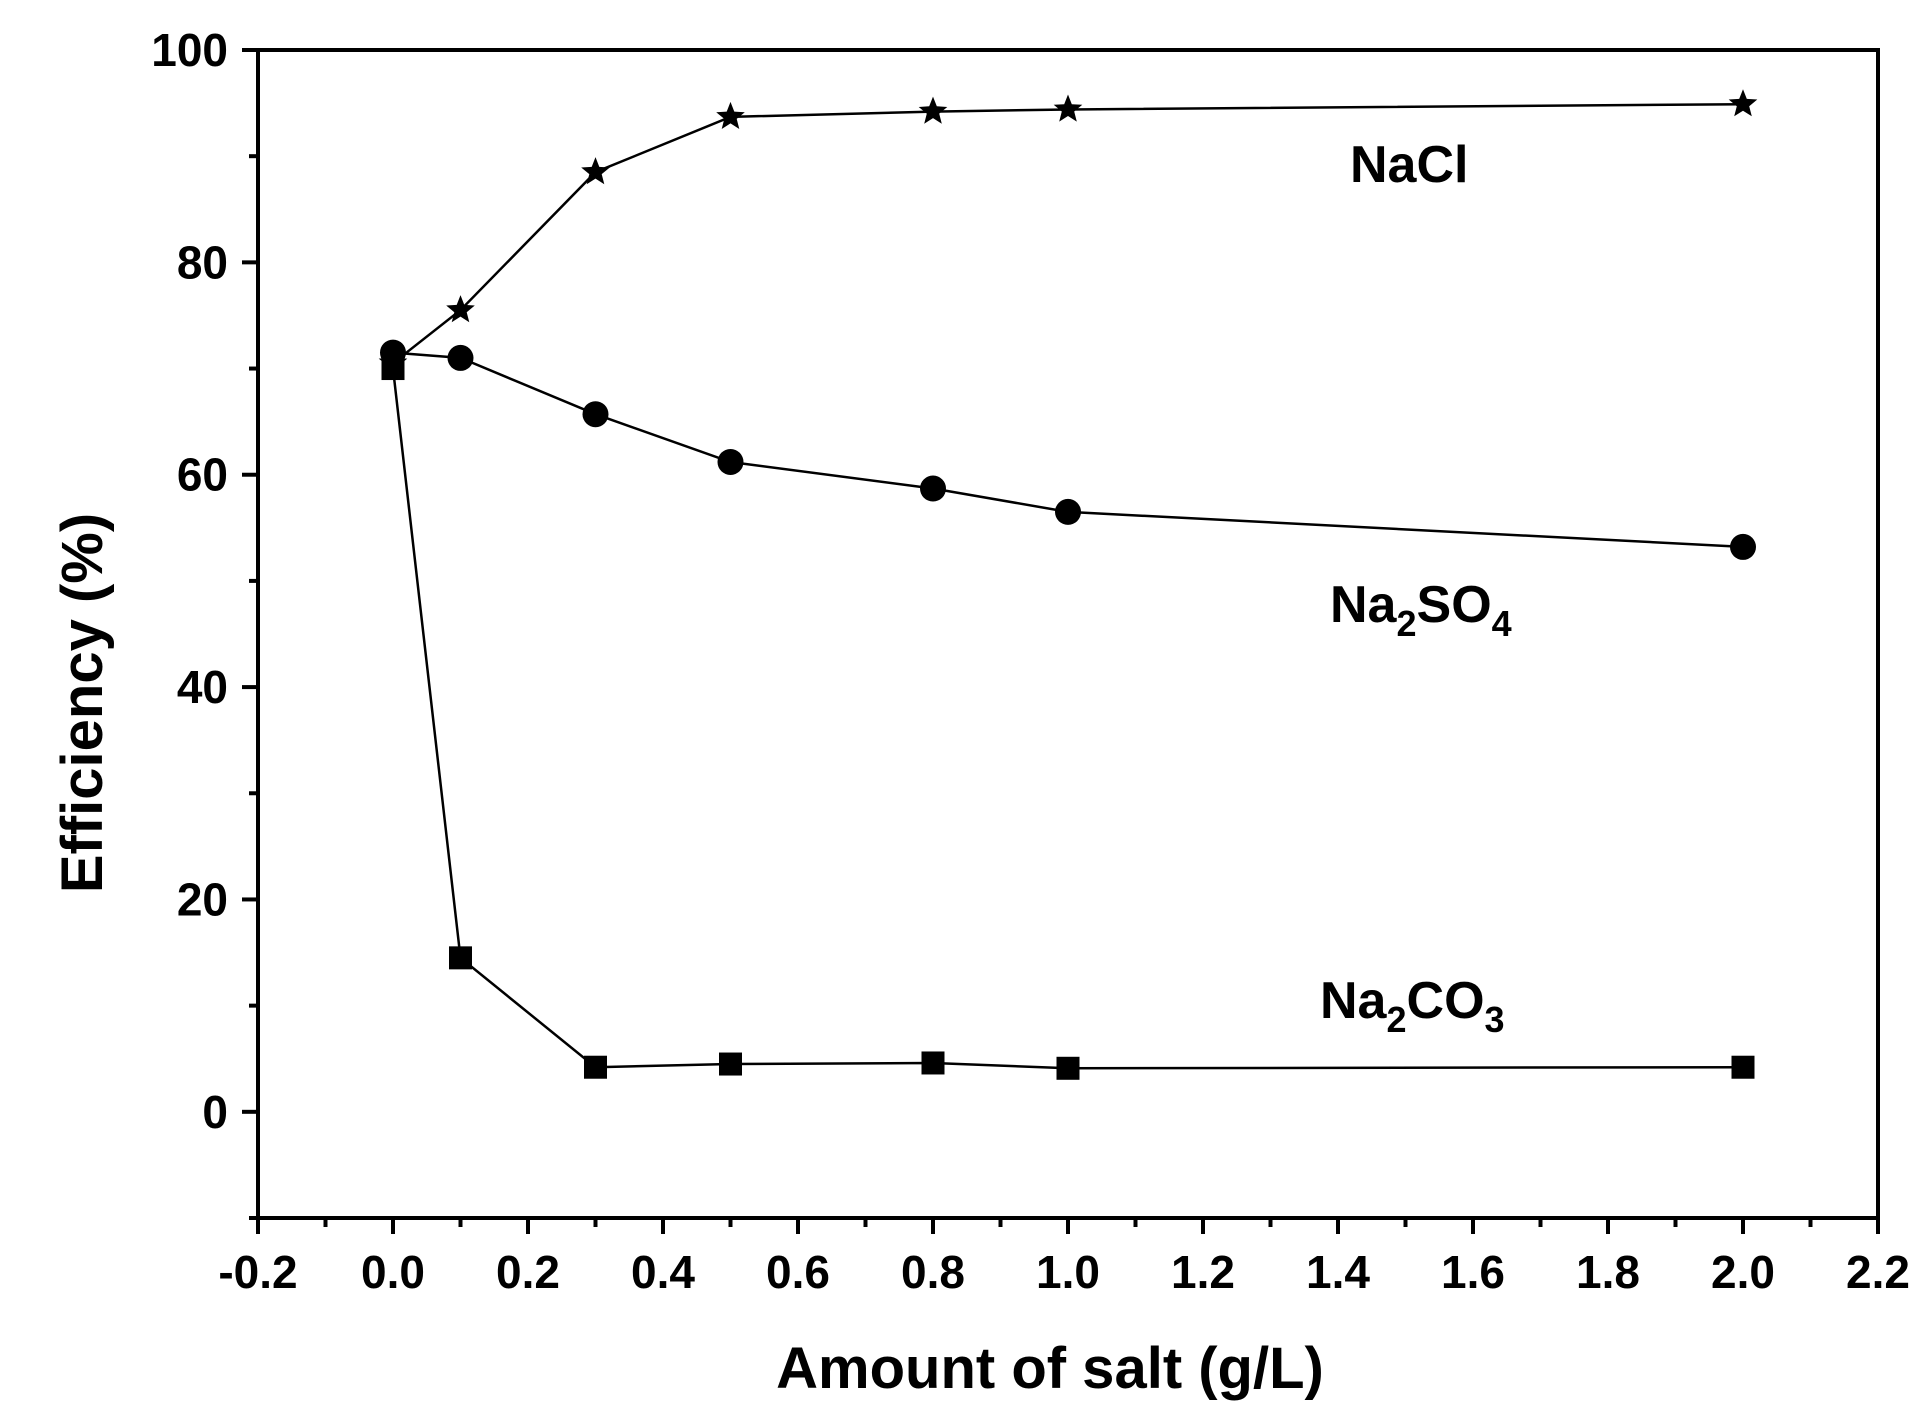  Describe the element at coordinates (202, 475) in the screenshot. I see `y-tick-label: 60` at that location.